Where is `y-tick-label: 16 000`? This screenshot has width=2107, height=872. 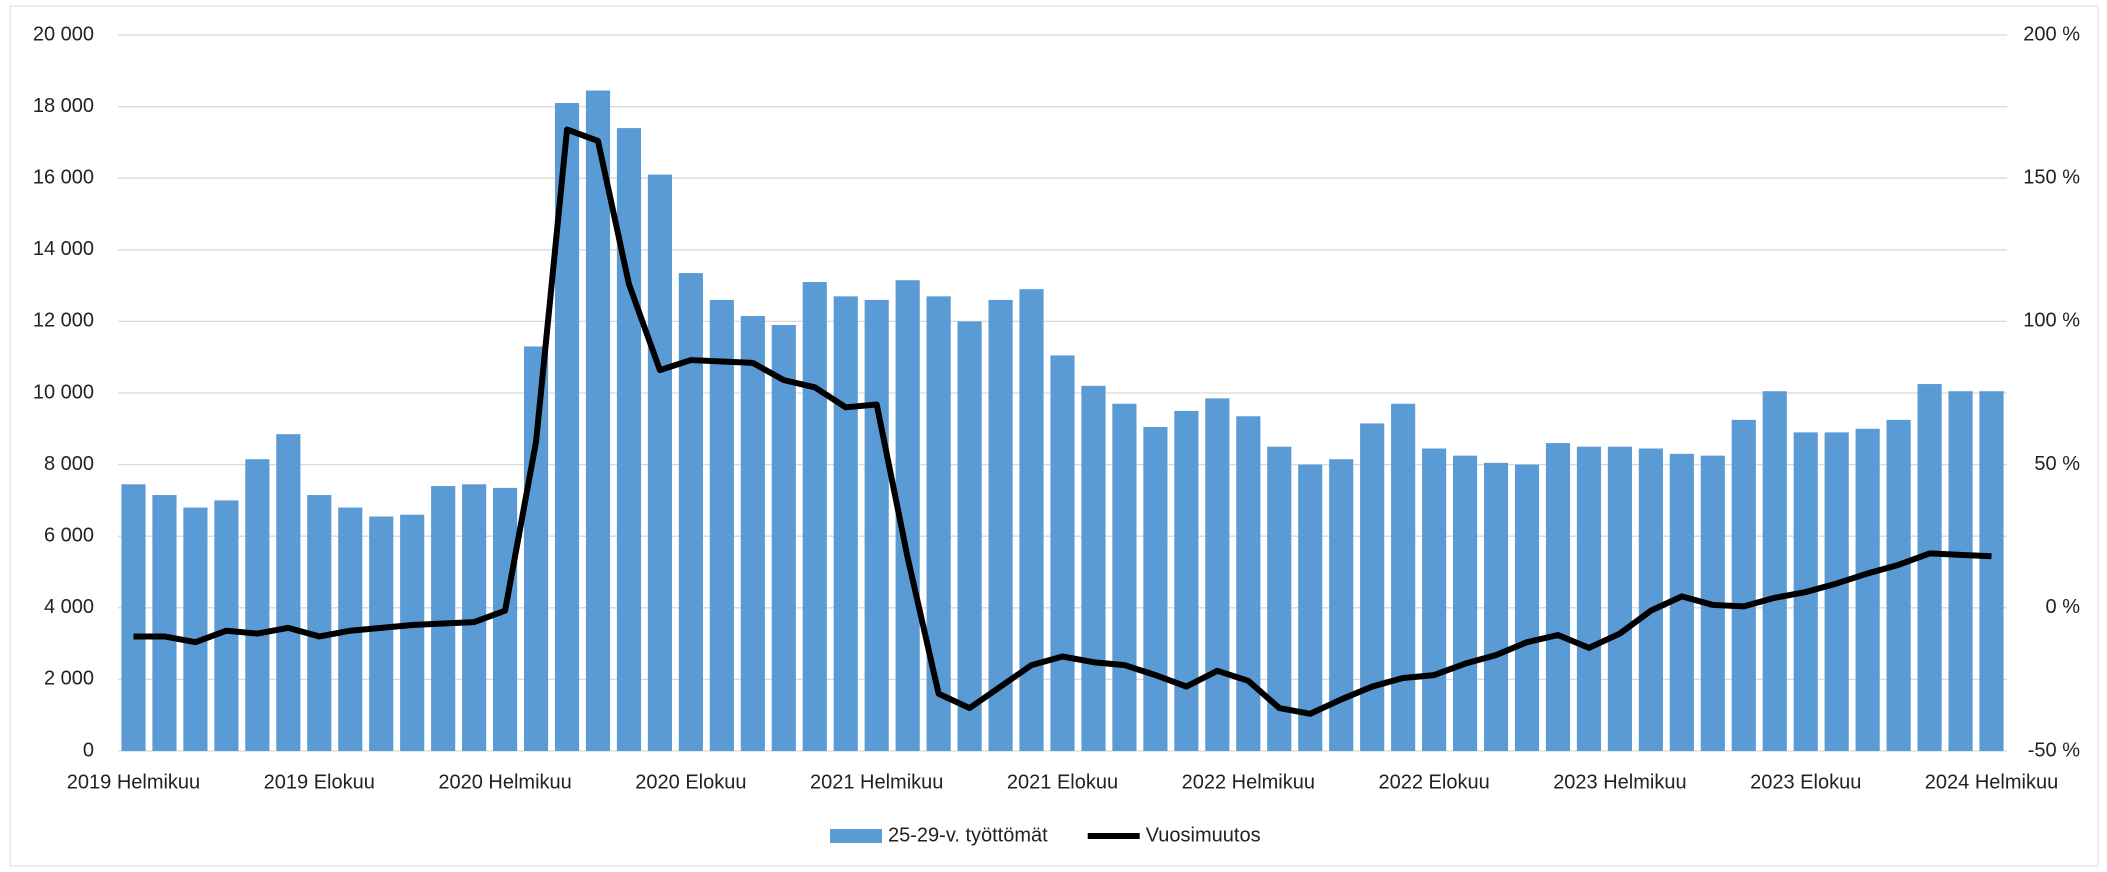 y-tick-label: 16 000 is located at coordinates (63, 177).